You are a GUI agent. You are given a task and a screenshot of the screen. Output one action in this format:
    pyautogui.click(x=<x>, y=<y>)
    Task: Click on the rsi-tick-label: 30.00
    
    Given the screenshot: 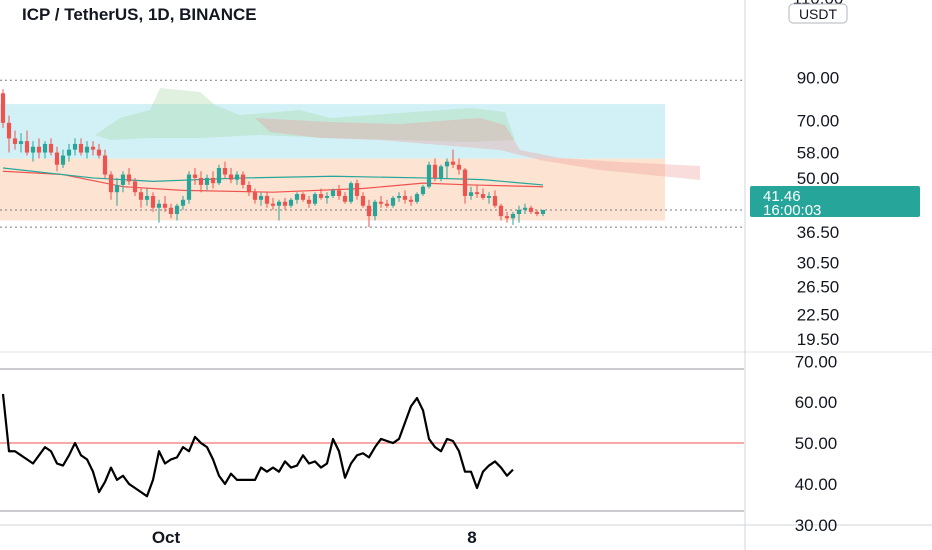 What is the action you would take?
    pyautogui.click(x=816, y=525)
    